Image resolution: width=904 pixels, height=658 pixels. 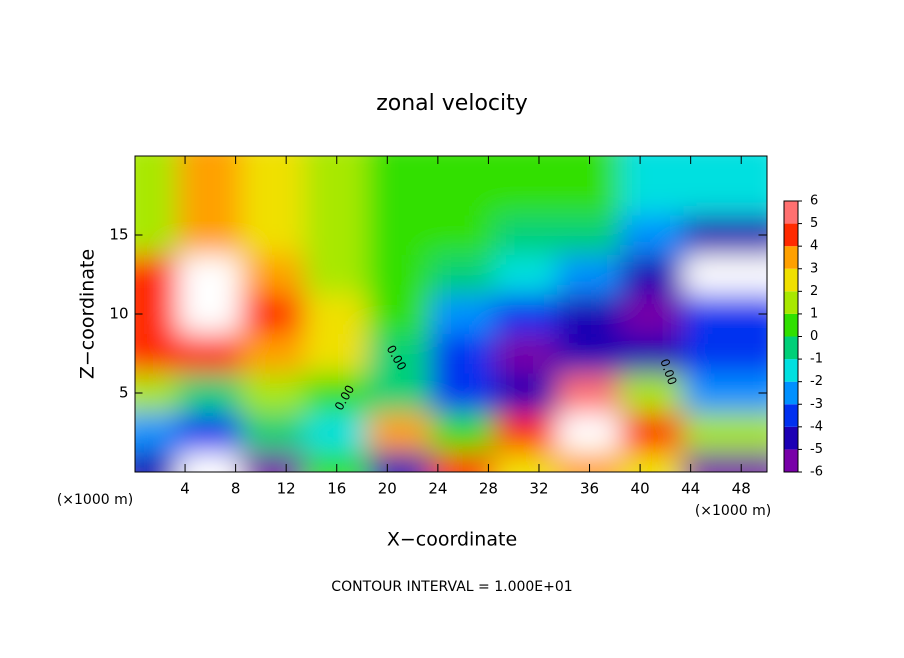 I want to click on x-tick-label: 8, so click(x=236, y=489).